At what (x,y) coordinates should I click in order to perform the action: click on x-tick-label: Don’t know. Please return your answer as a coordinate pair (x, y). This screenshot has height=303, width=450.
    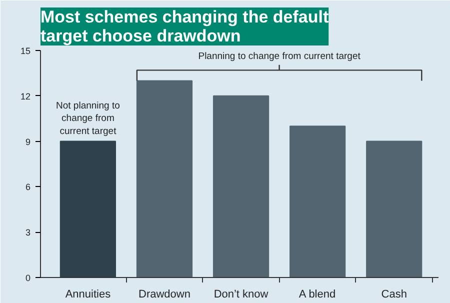
    Looking at the image, I should click on (241, 294).